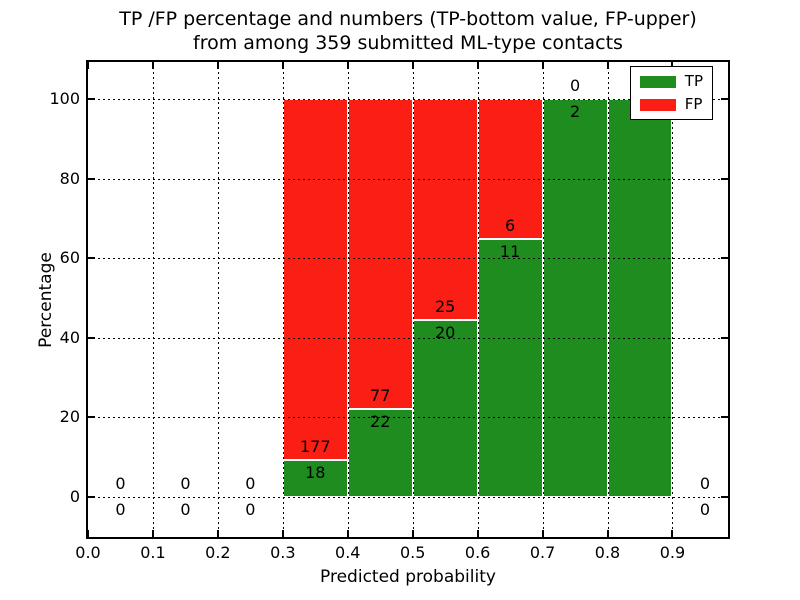 This screenshot has height=600, width=800. I want to click on tp-count-label-0.3: 18, so click(315, 473).